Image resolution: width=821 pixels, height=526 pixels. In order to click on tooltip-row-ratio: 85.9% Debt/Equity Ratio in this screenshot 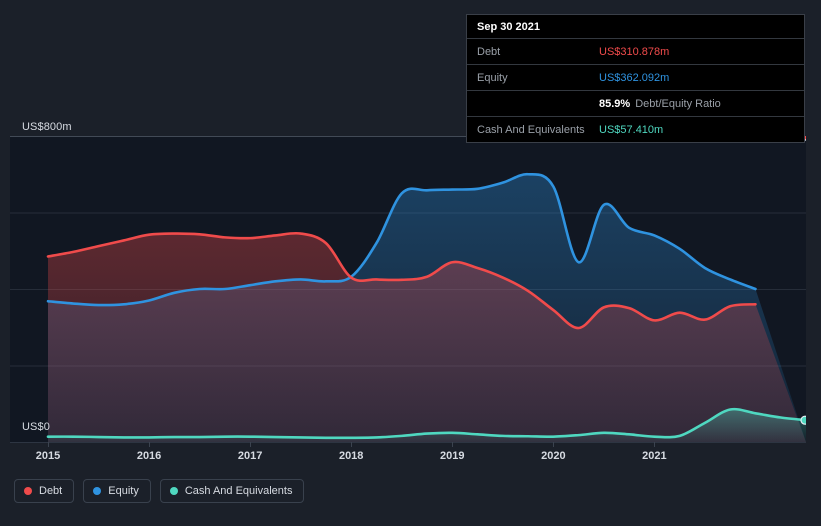, I will do `click(635, 103)`.